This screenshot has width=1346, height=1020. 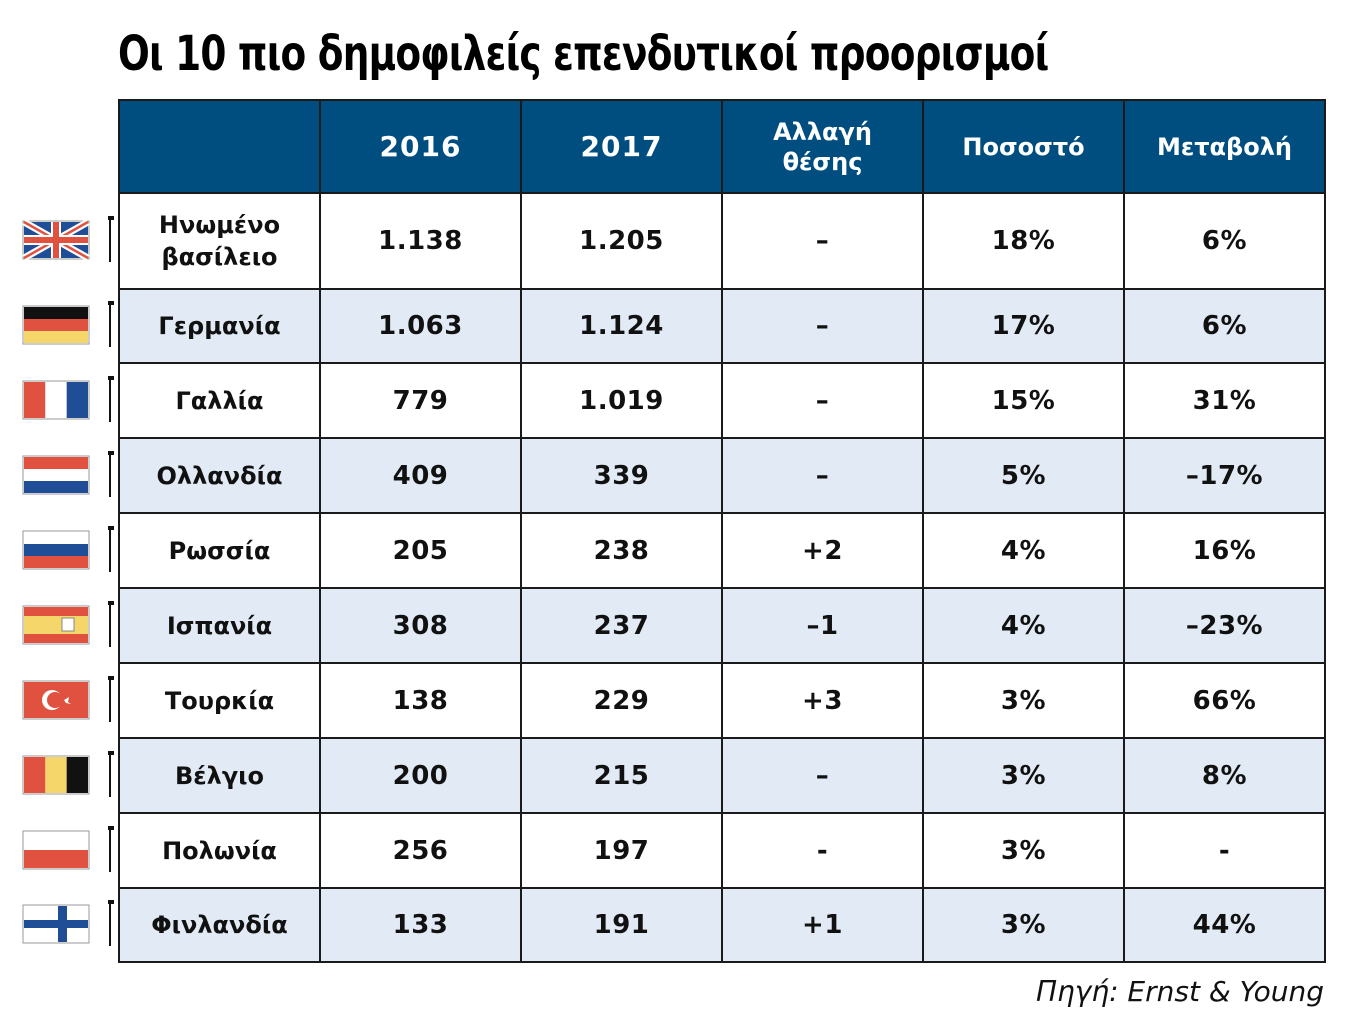 I want to click on rank-change-cell: +3, so click(x=822, y=700).